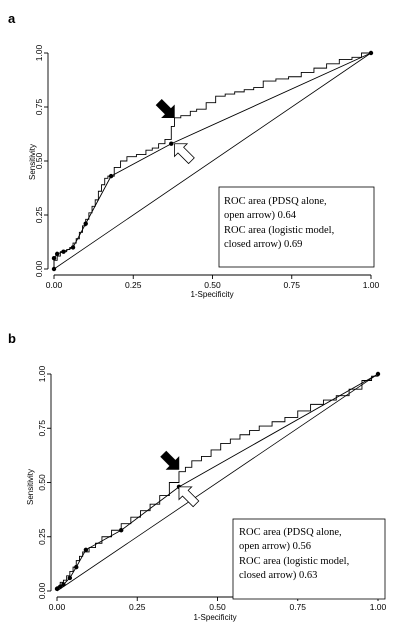 The height and width of the screenshot is (643, 400). I want to click on legend-line-4: closed arrow) 0.63, so click(278, 575).